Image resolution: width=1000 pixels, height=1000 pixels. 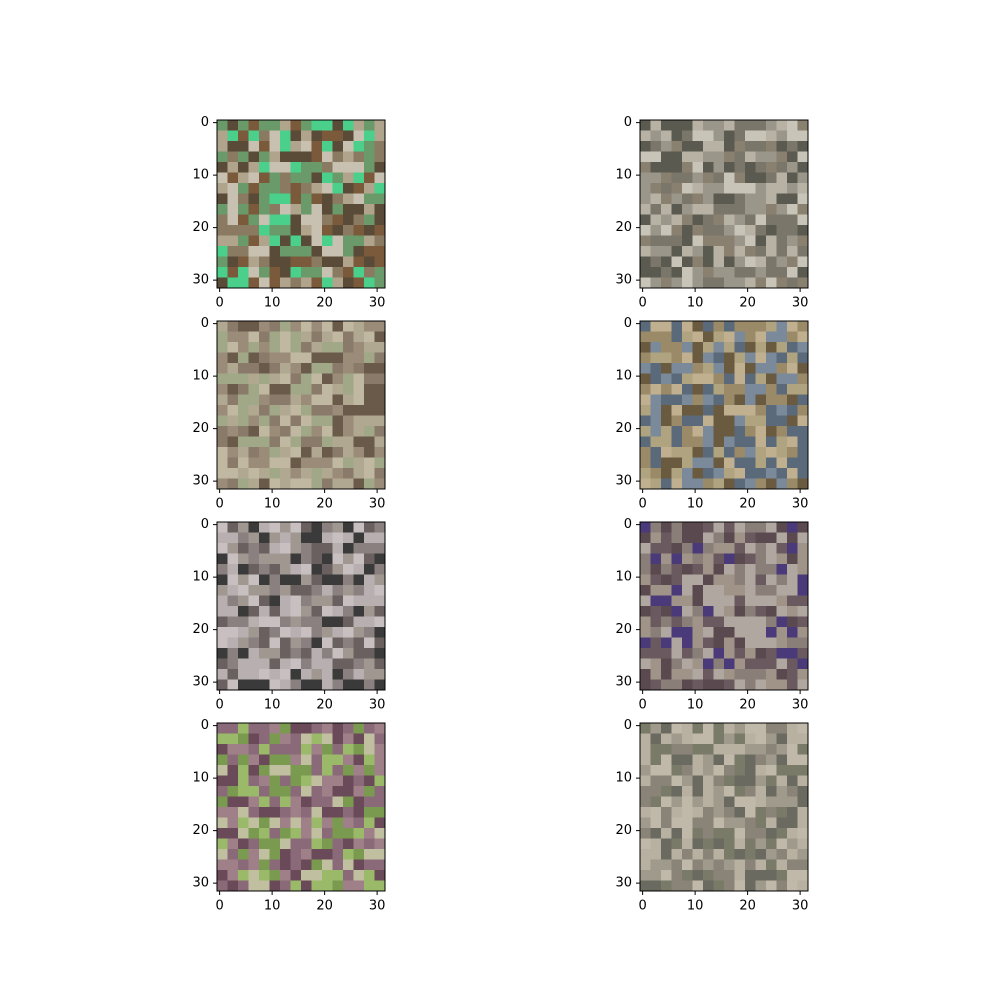 What do you see at coordinates (695, 906) in the screenshot?
I see `x-tick-label: 10` at bounding box center [695, 906].